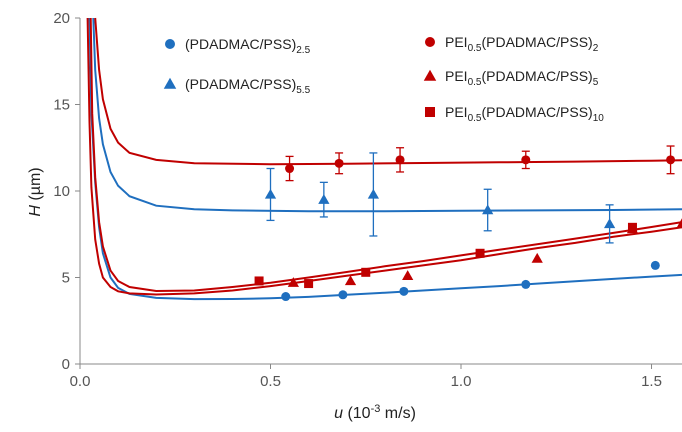 Image resolution: width=682 pixels, height=432 pixels. What do you see at coordinates (375, 412) in the screenshot?
I see `x-axis-label: u (10-3 m/s)` at bounding box center [375, 412].